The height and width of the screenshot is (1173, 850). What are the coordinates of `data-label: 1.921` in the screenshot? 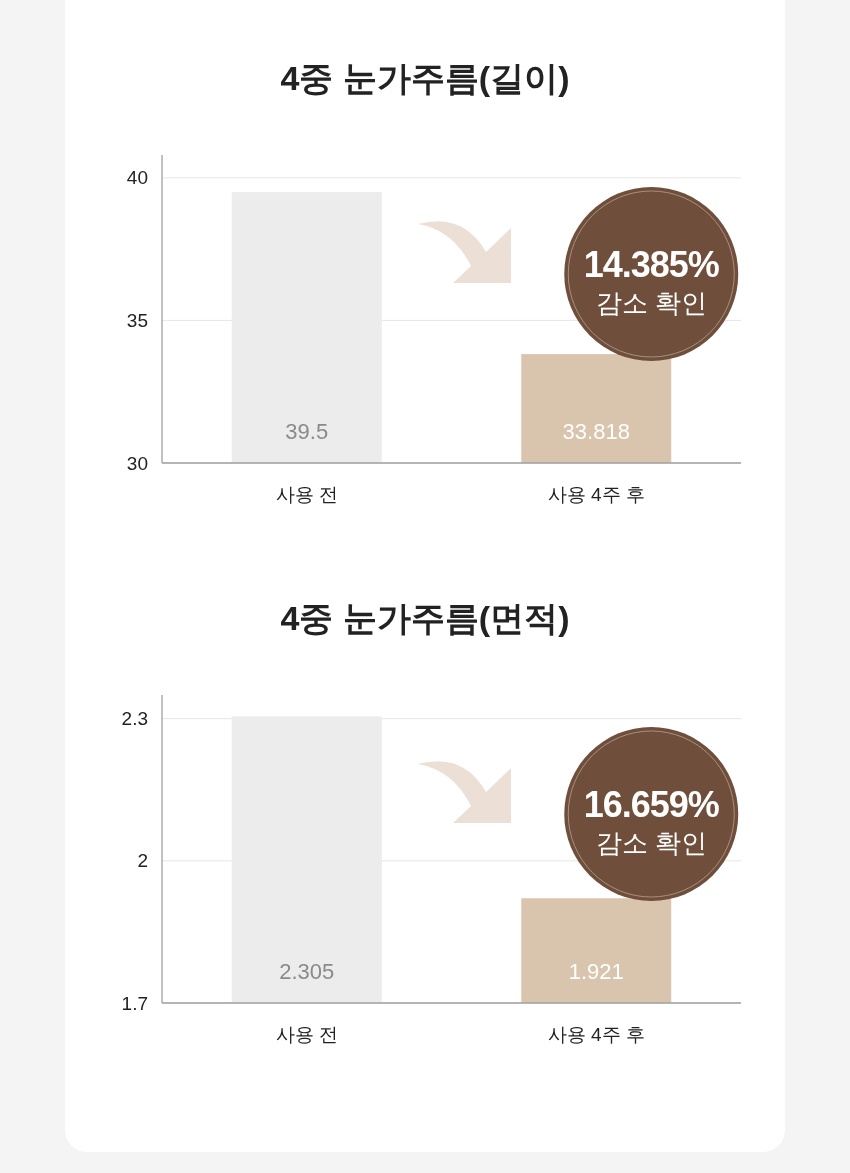 It's located at (596, 971).